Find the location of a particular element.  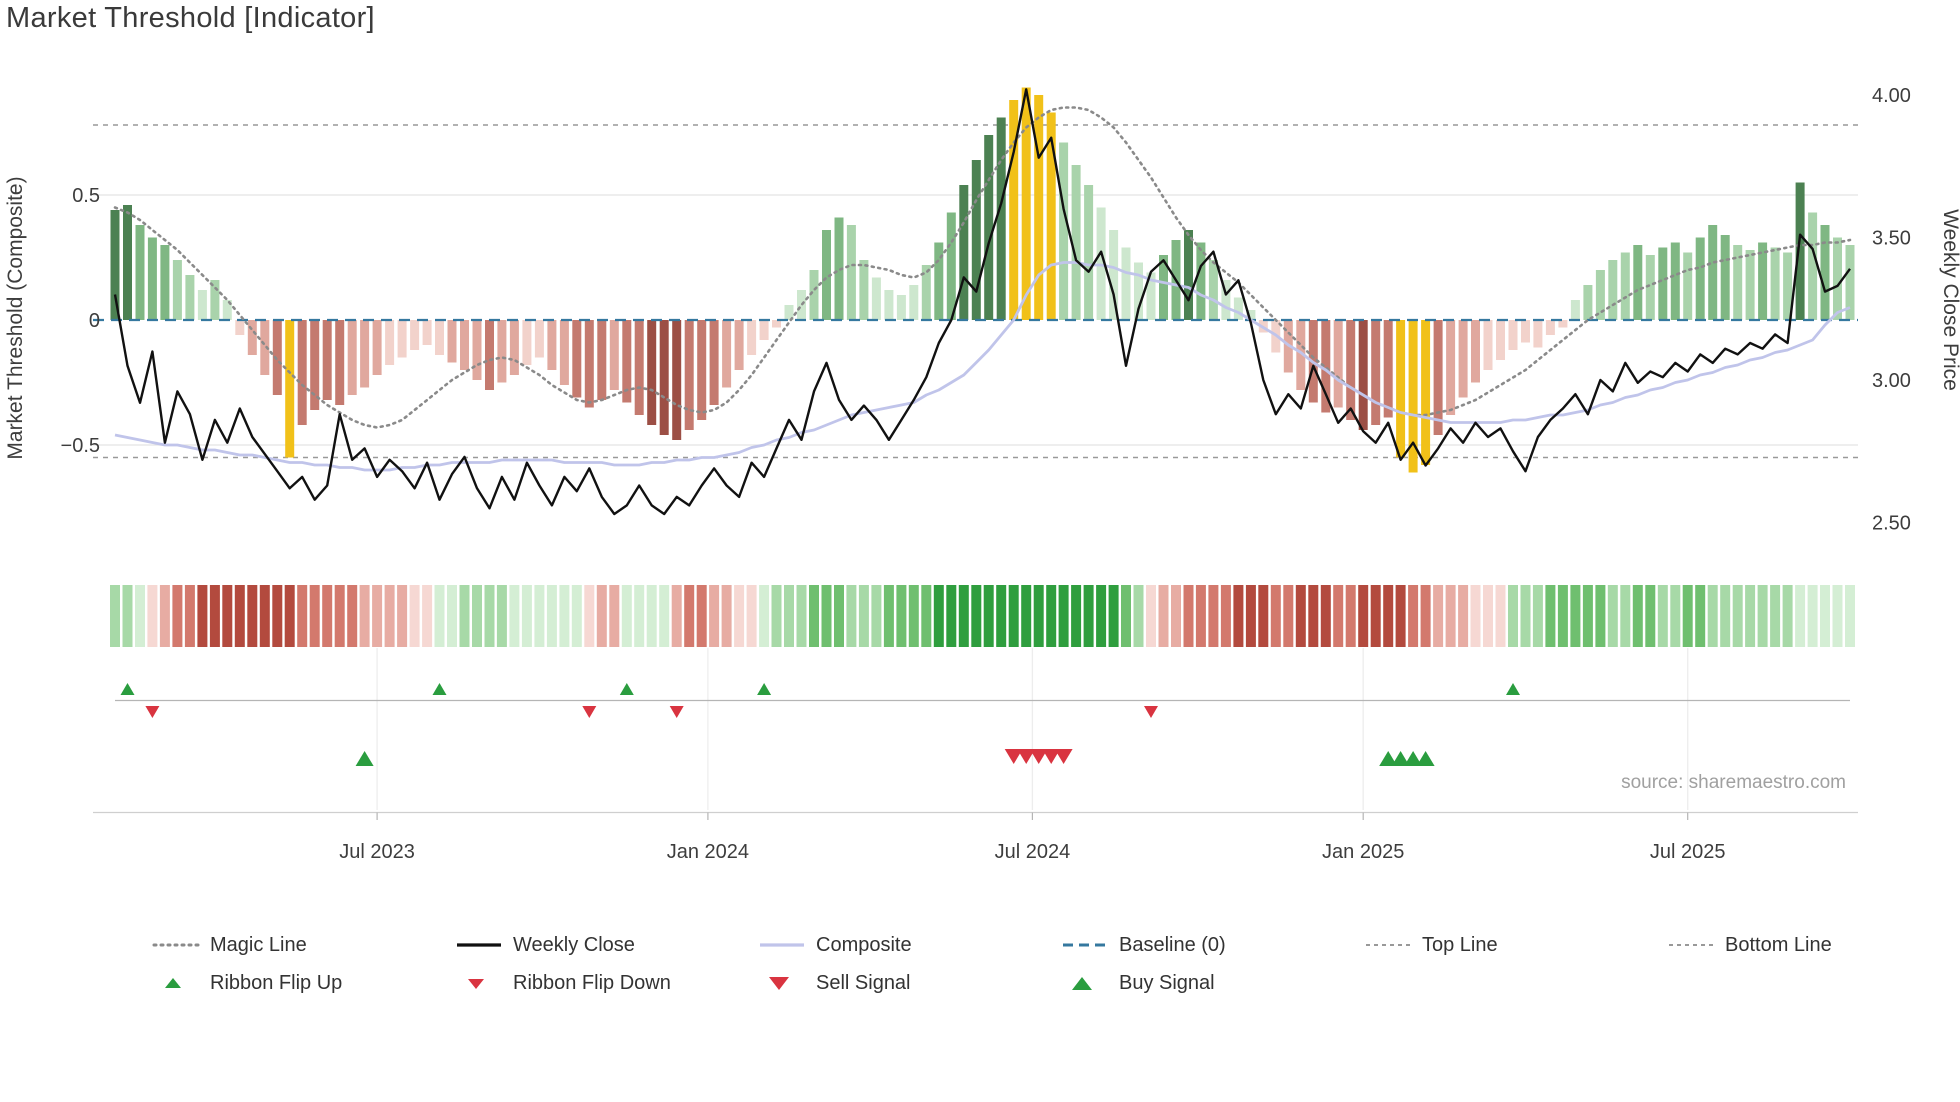

x-axis-tick-label: Jul 2024 is located at coordinates (1033, 852).